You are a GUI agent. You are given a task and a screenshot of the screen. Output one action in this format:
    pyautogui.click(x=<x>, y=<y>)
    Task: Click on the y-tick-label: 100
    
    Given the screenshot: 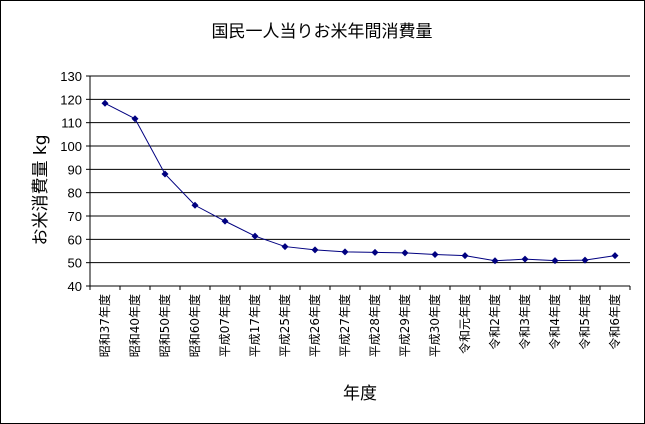 What is the action you would take?
    pyautogui.click(x=71, y=146)
    